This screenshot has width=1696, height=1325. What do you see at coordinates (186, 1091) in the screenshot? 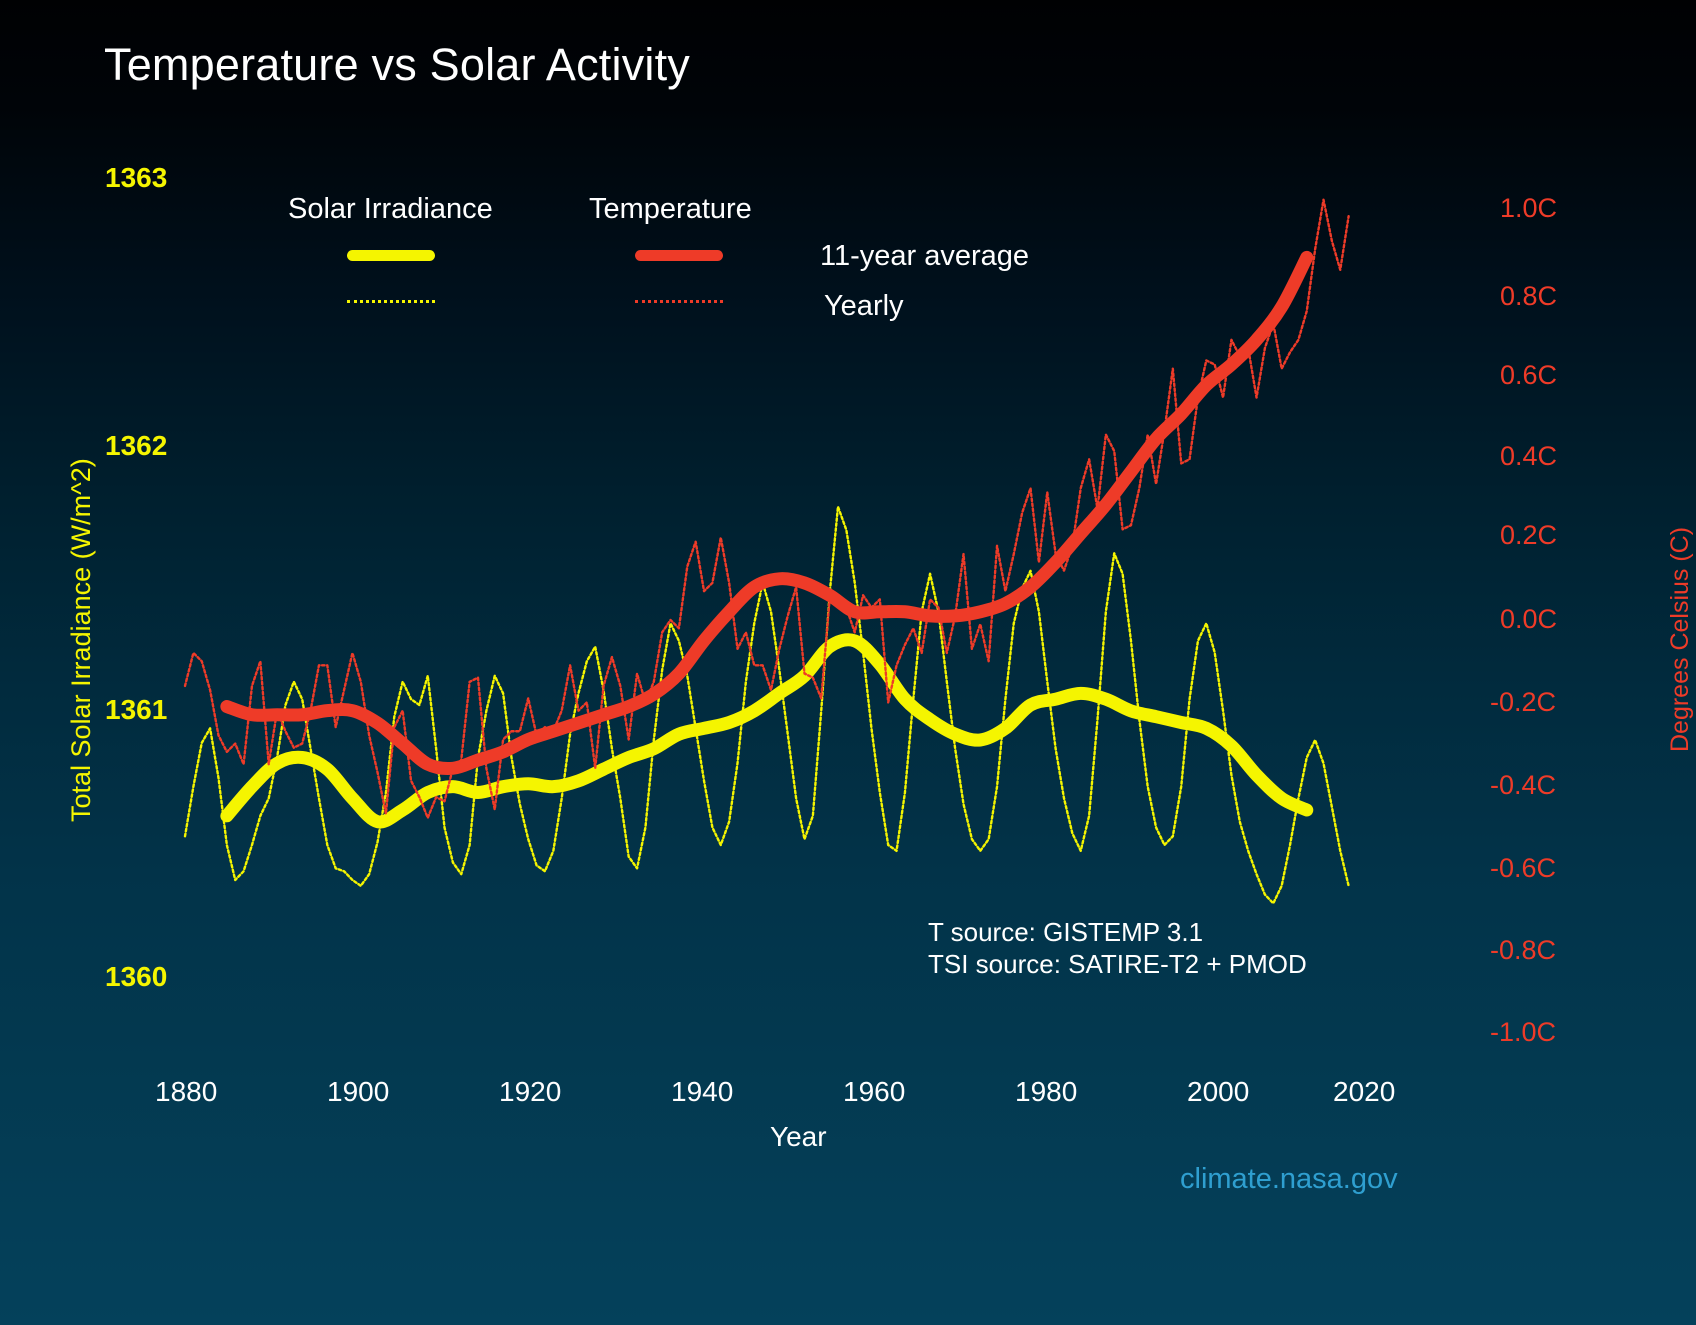
I see `x-axis-tick-1880: 1880` at bounding box center [186, 1091].